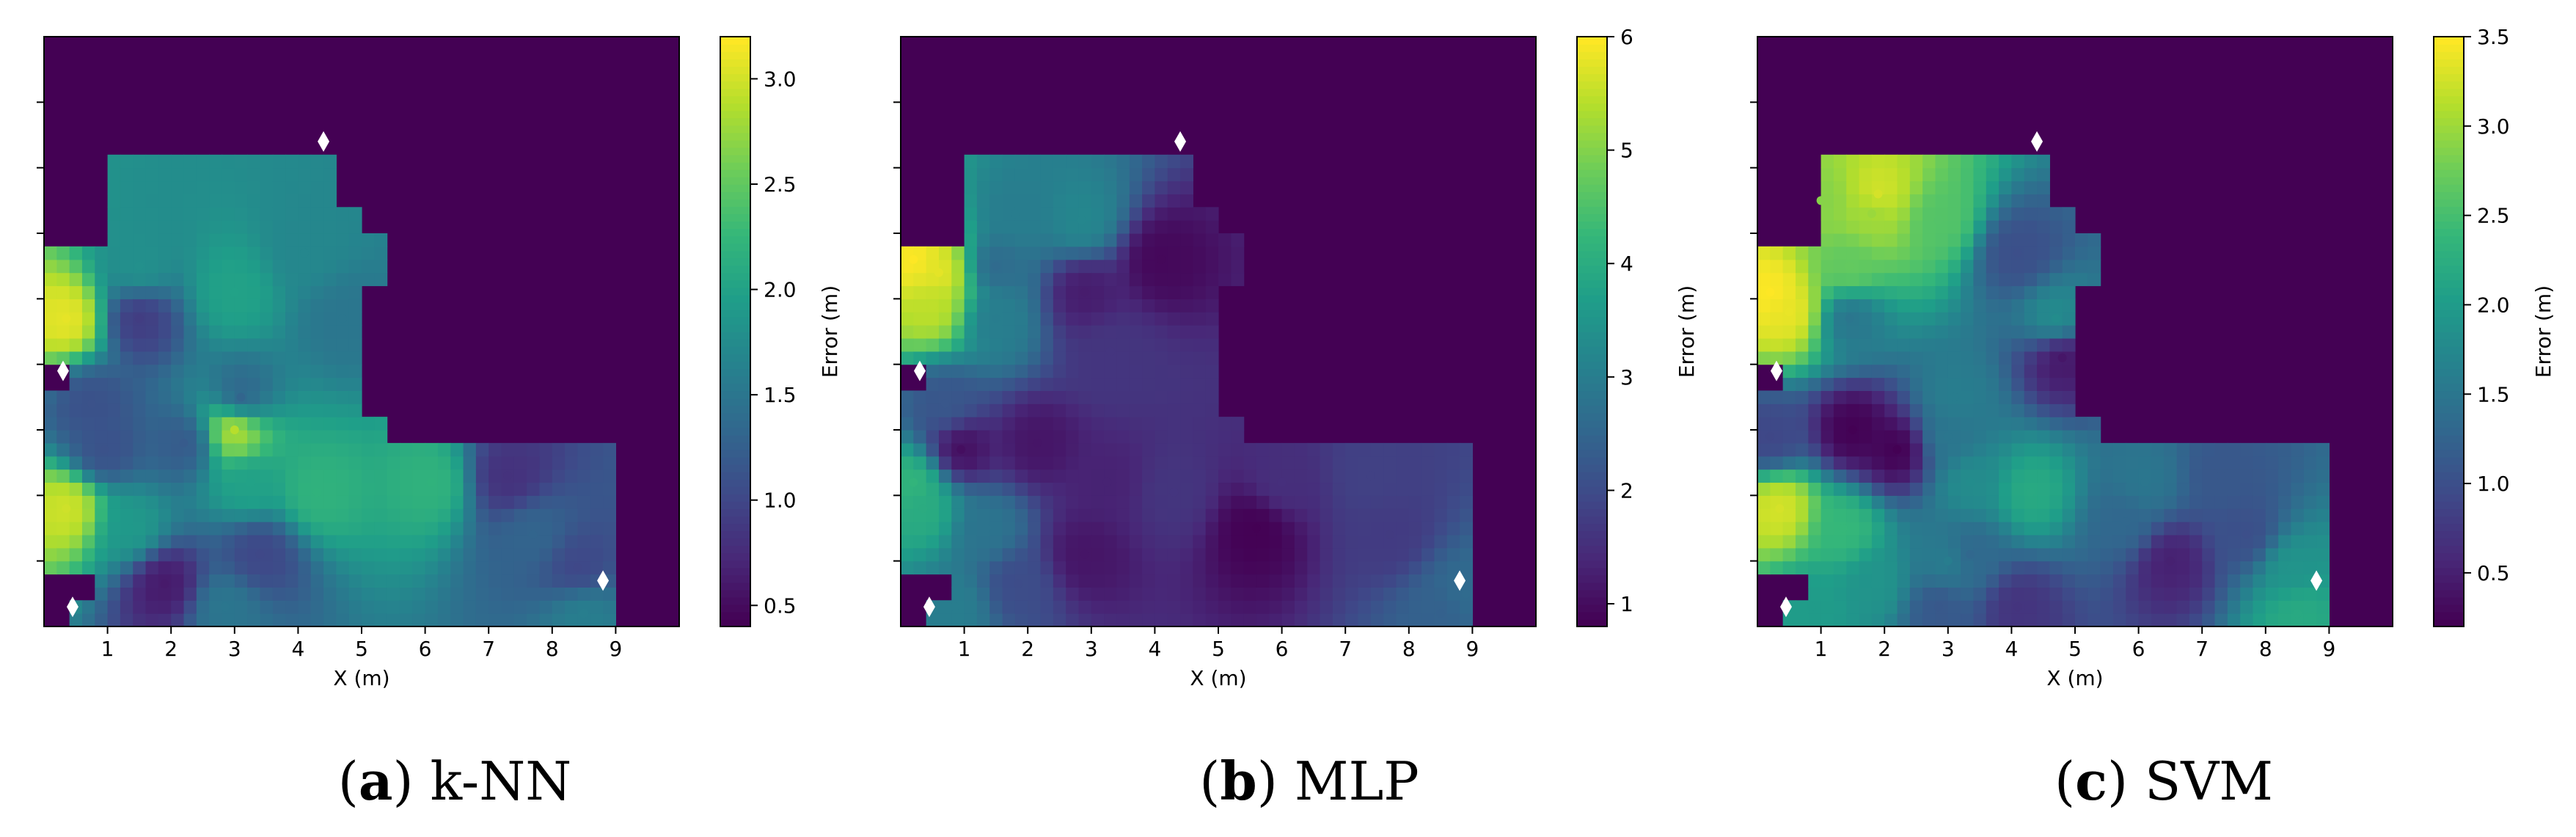 This screenshot has height=837, width=2576. Describe the element at coordinates (830, 331) in the screenshot. I see `colorbar-label: Error (m)` at that location.